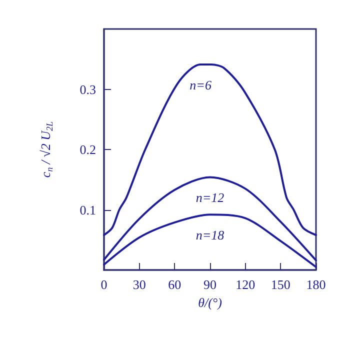 This screenshot has height=344, width=342. What do you see at coordinates (88, 210) in the screenshot?
I see `y-tick-label: 0.1` at bounding box center [88, 210].